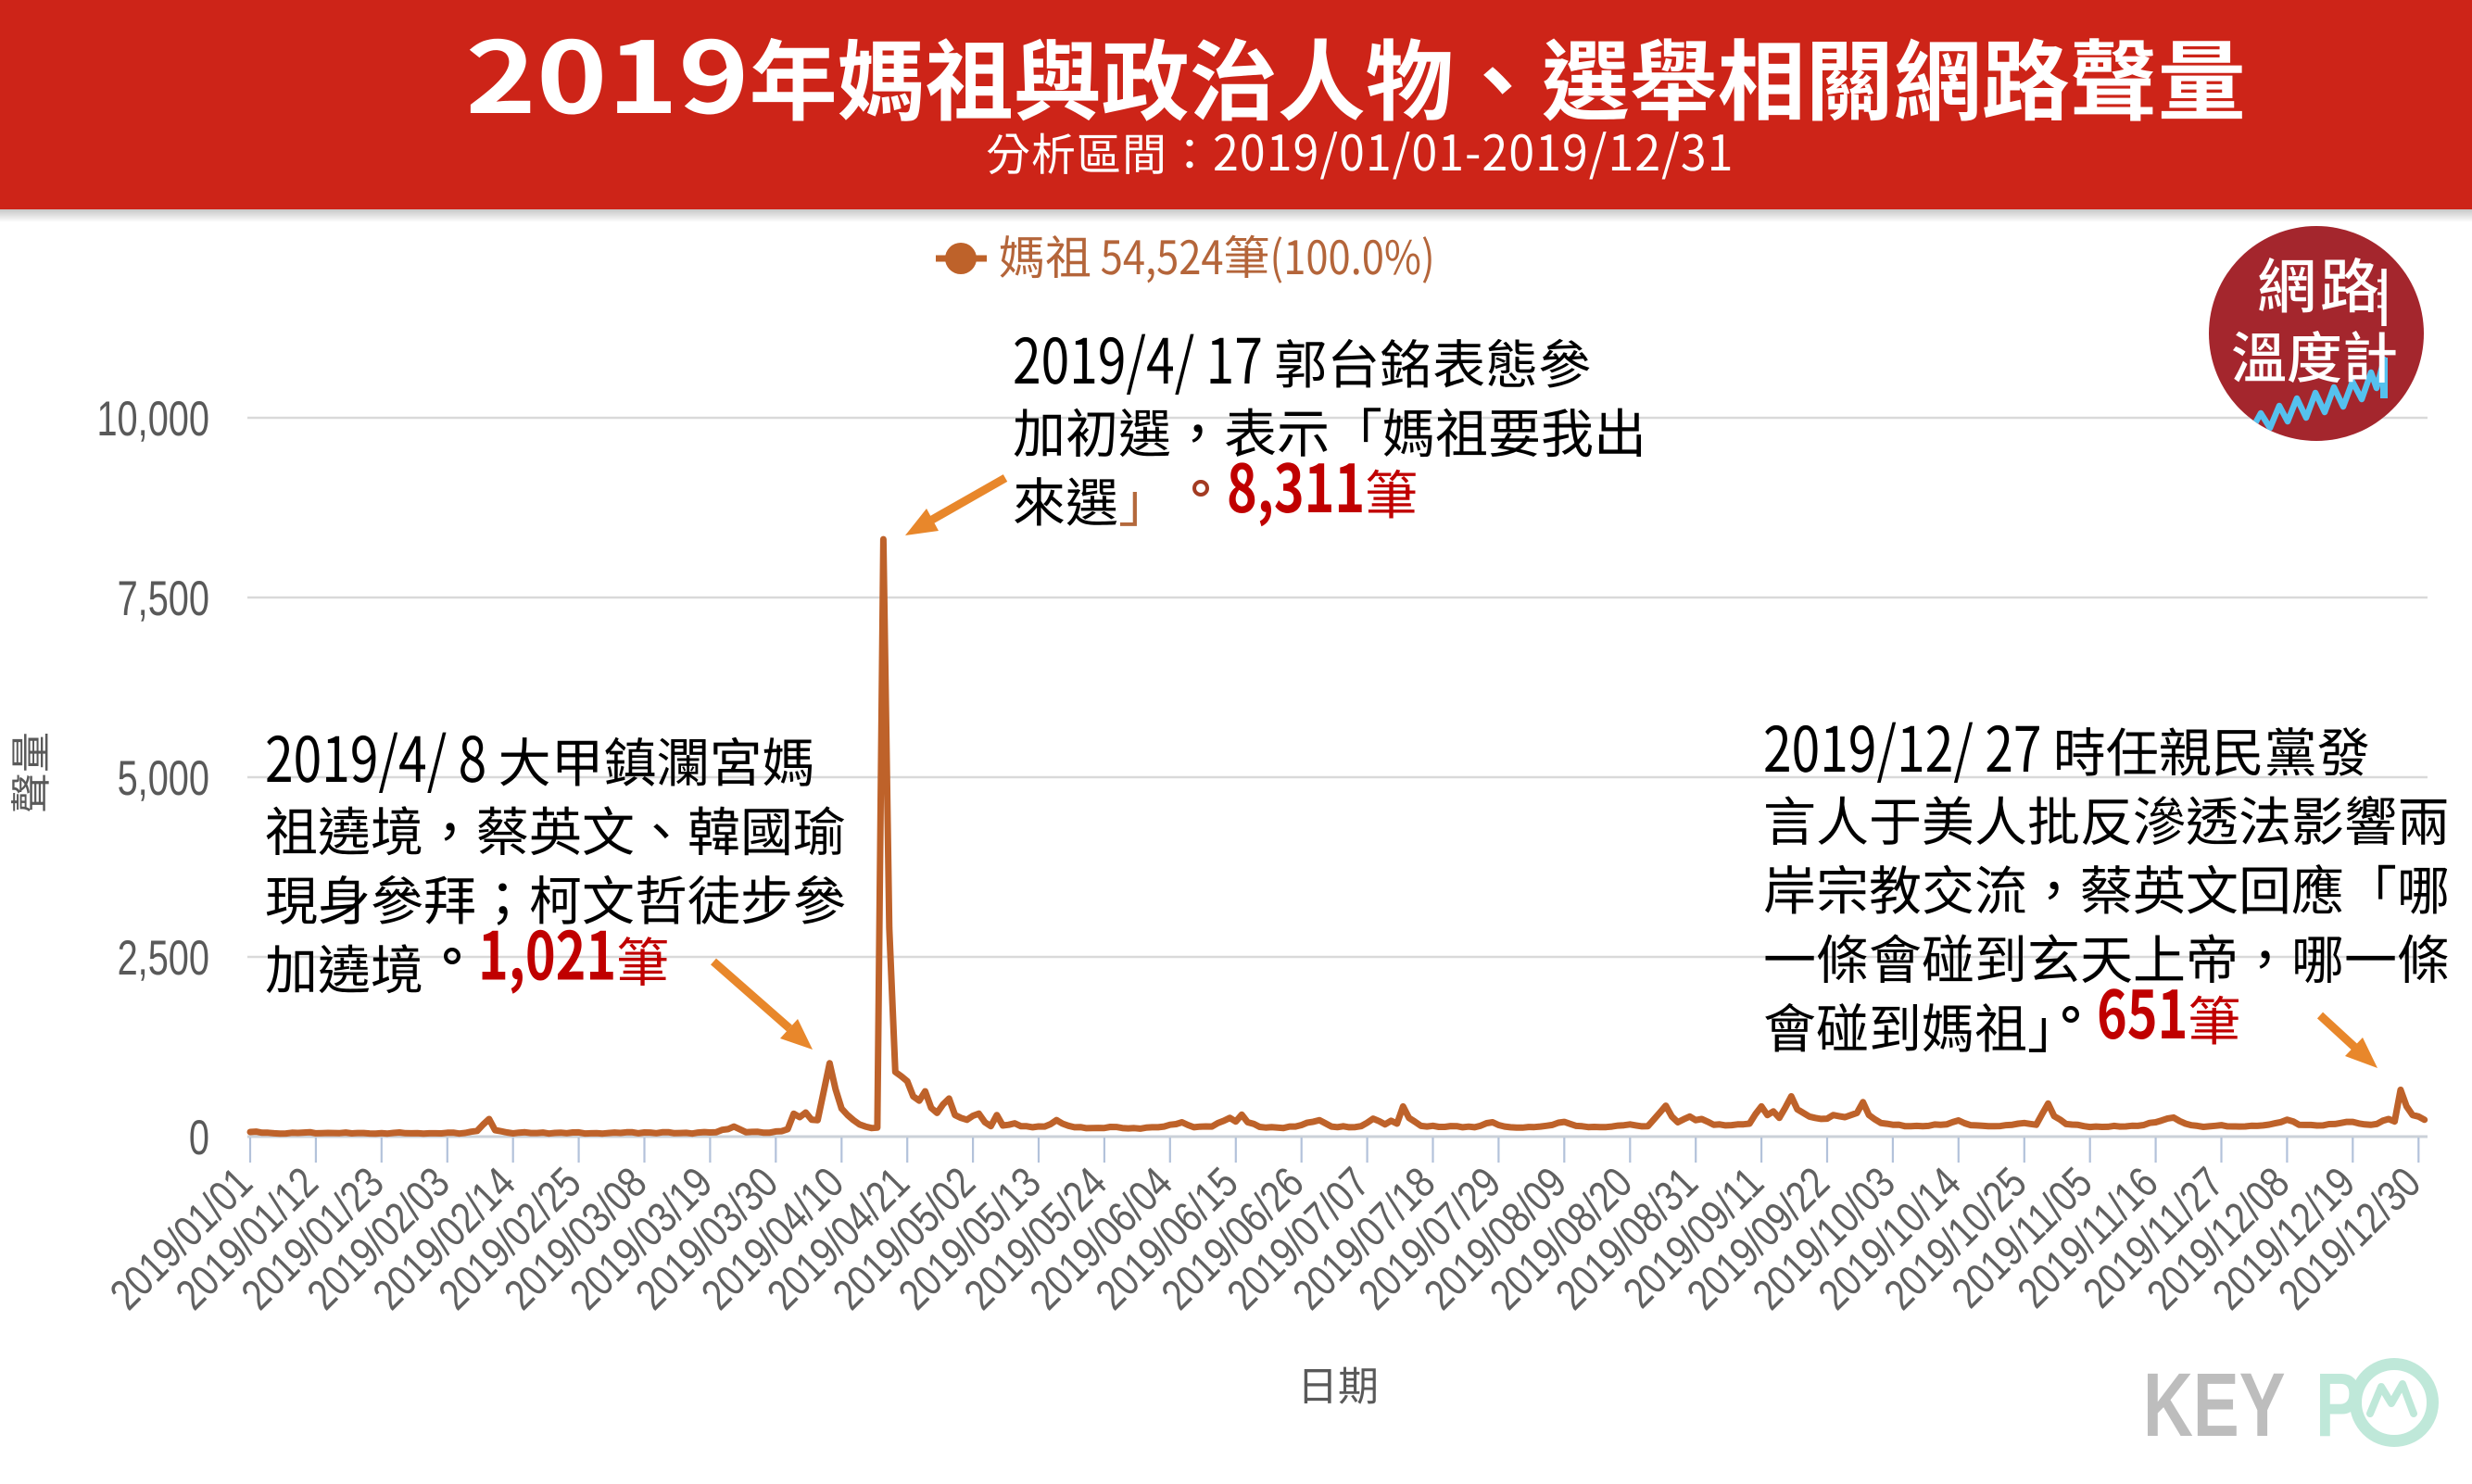  I want to click on svg-text: 5,000, so click(163, 777).